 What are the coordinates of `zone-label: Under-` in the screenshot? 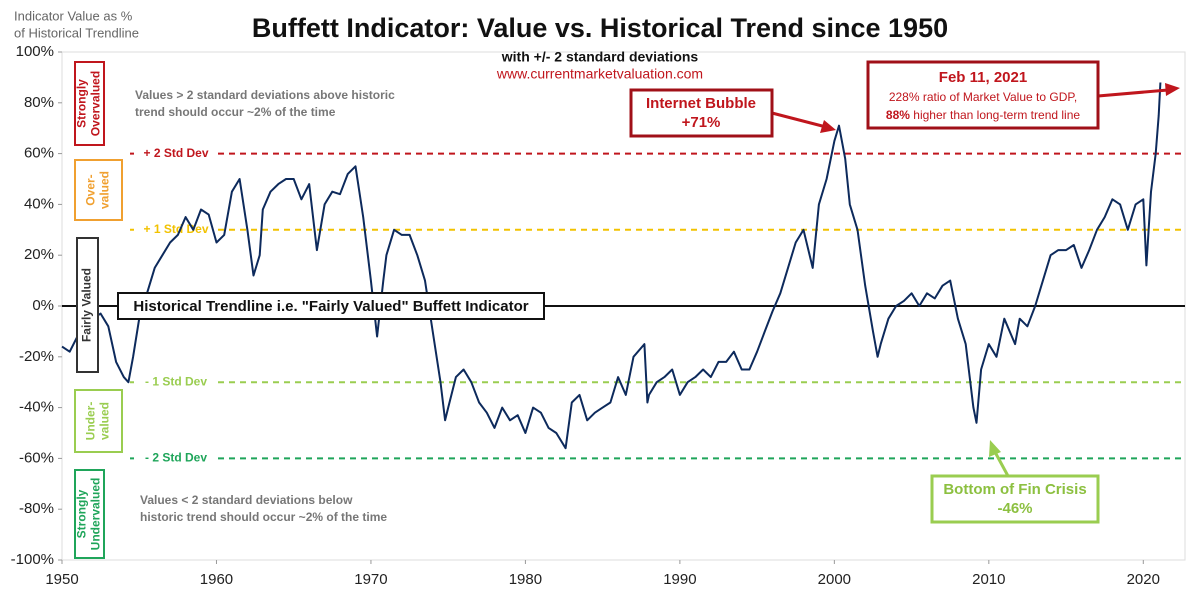 It's located at (91, 421).